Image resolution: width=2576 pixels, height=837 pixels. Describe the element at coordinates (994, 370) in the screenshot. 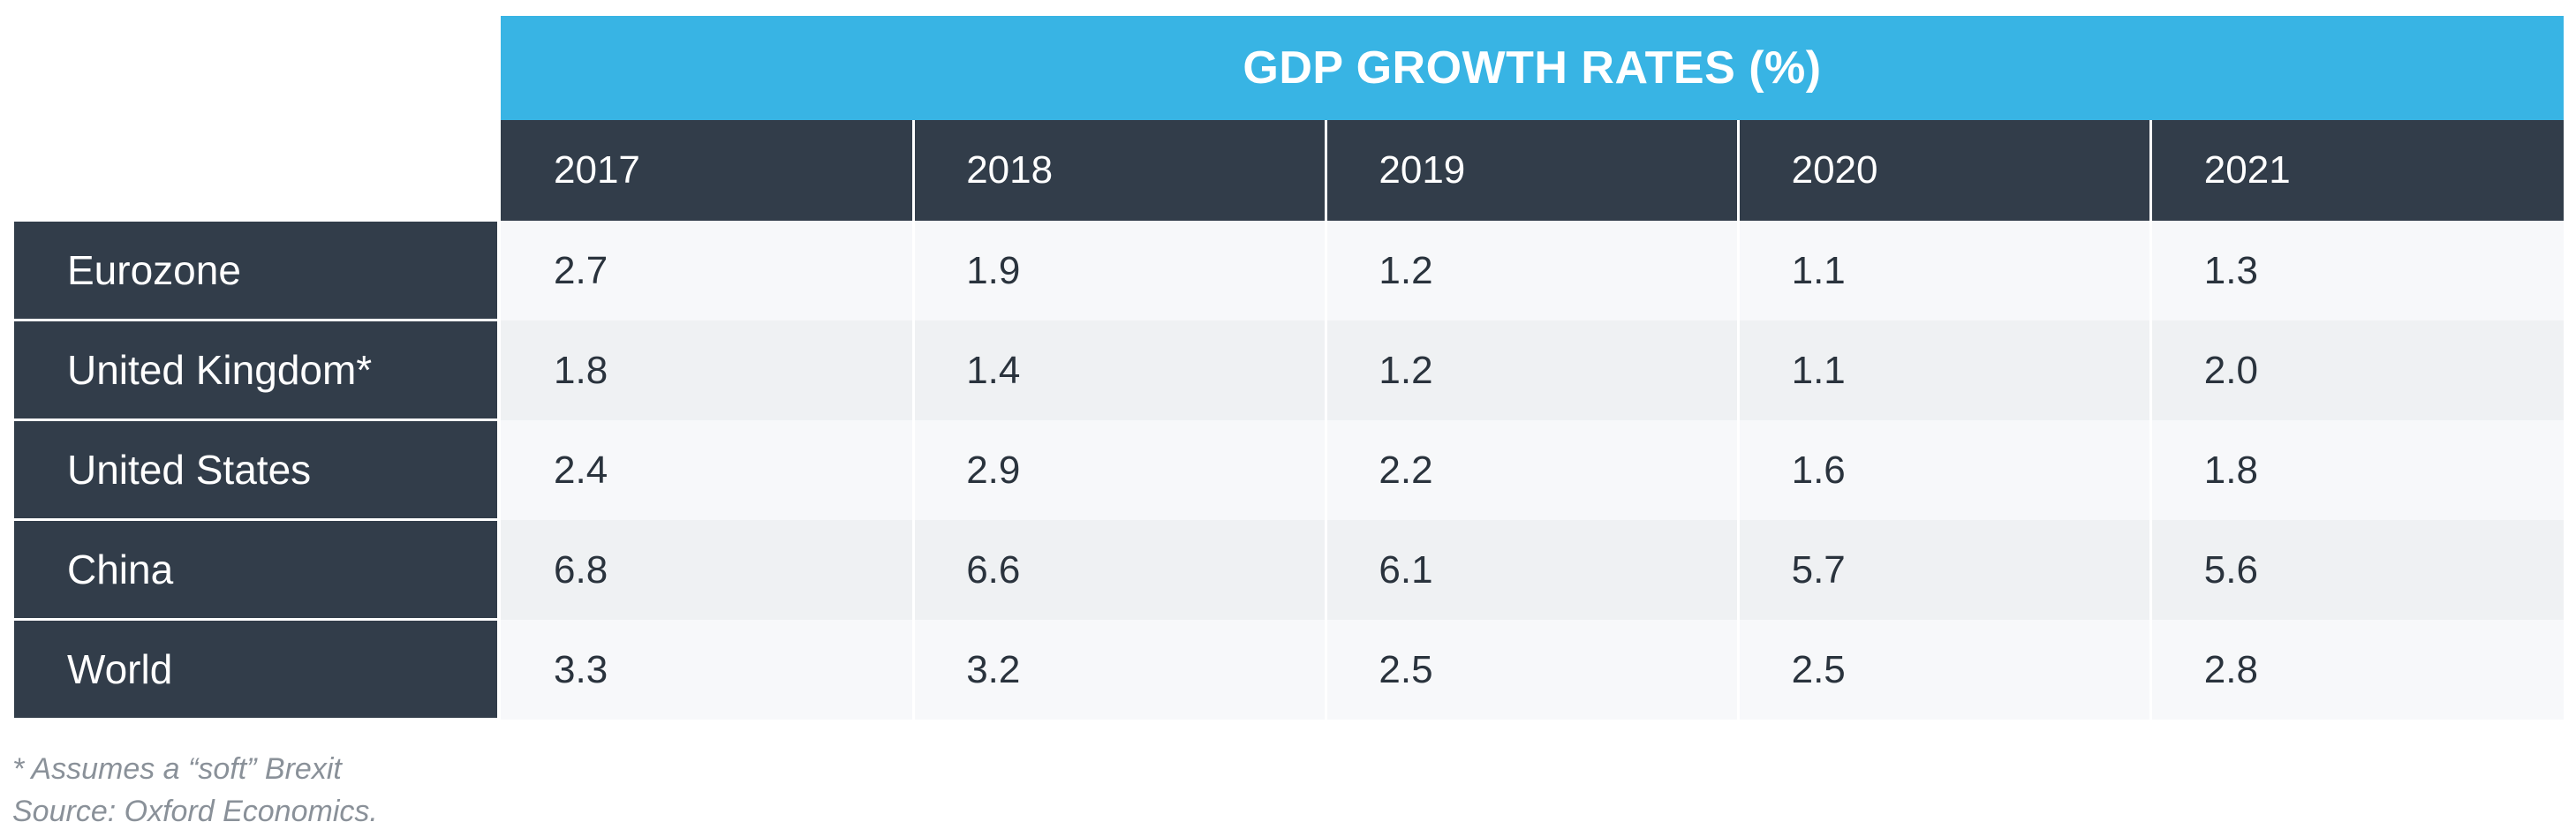

I see `table-cell: 1.4` at that location.